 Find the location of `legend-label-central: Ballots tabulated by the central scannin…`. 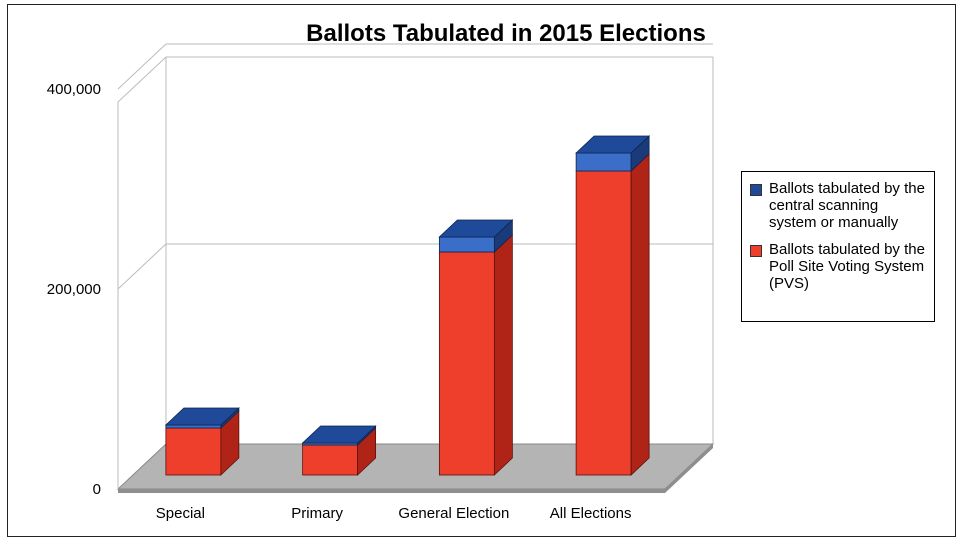

legend-label-central: Ballots tabulated by the central scannin… is located at coordinates (847, 205).